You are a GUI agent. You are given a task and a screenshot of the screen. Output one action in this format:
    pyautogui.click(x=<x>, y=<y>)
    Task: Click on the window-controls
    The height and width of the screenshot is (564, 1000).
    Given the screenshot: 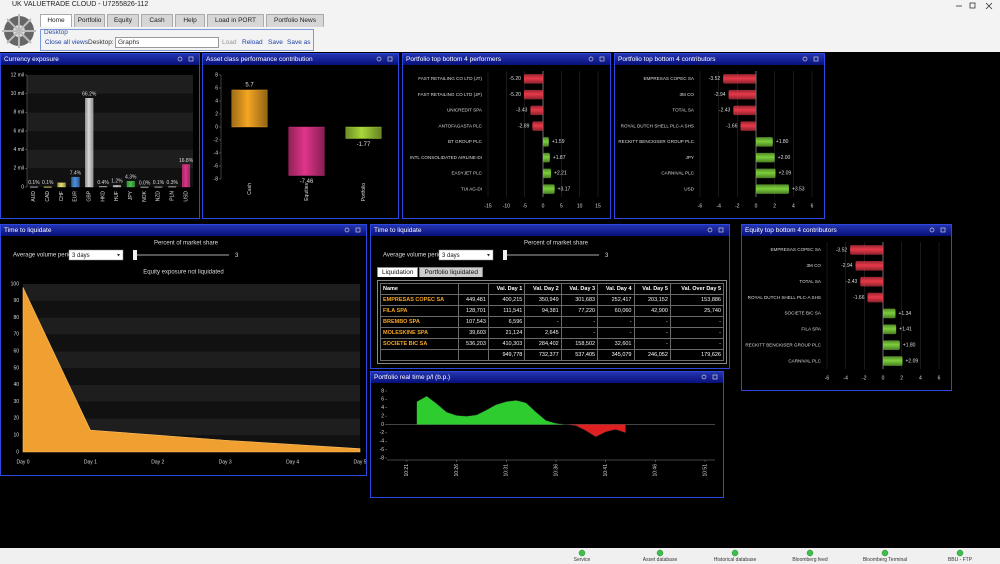 What is the action you would take?
    pyautogui.click(x=975, y=6)
    